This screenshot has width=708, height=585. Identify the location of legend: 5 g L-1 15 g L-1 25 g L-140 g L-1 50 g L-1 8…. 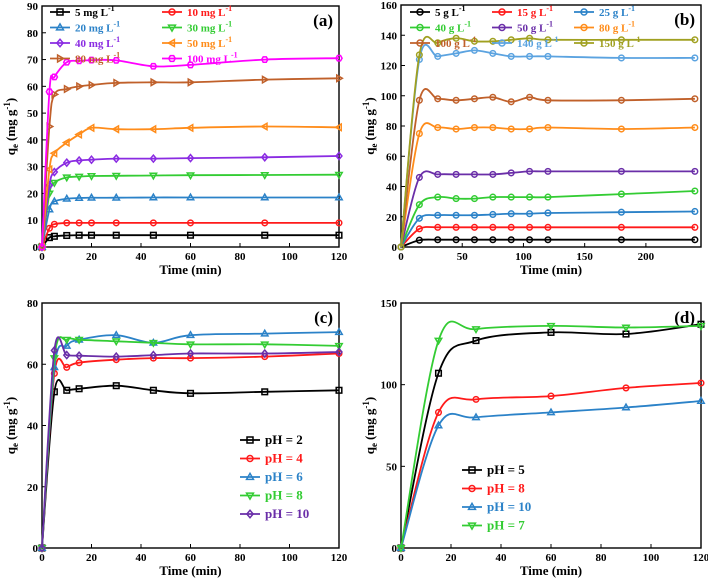
(525, 27).